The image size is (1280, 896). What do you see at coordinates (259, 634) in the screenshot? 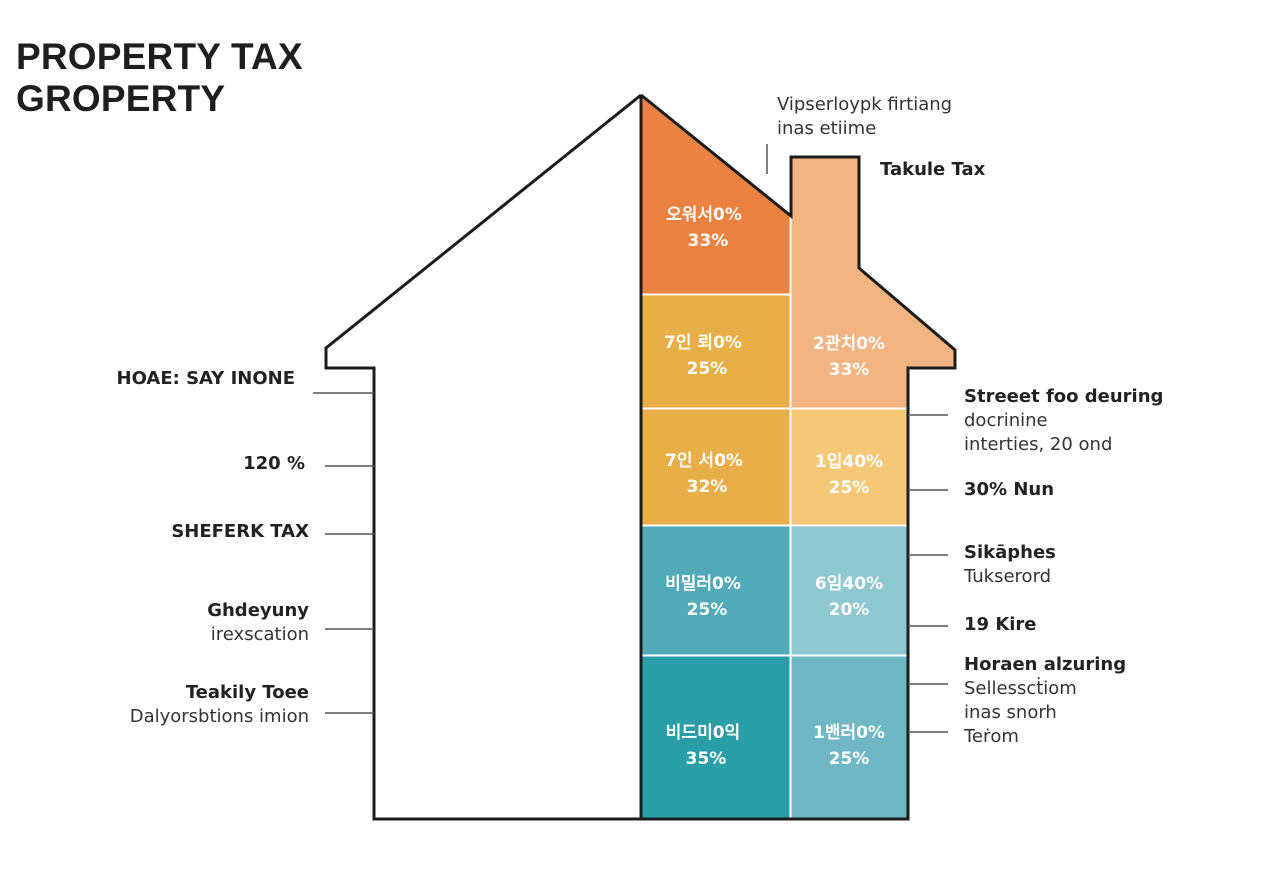
I see `left-label-4-sub: irexscation` at bounding box center [259, 634].